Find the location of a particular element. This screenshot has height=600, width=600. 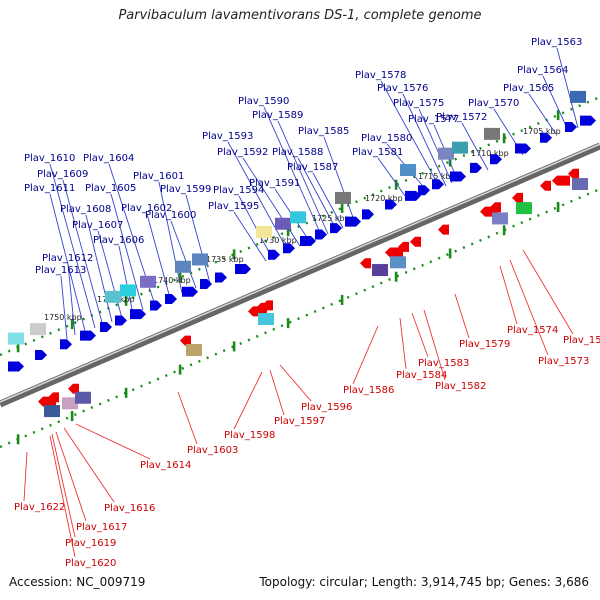

accession-text: Accession: NC_009719 is located at coordinates (77, 582).